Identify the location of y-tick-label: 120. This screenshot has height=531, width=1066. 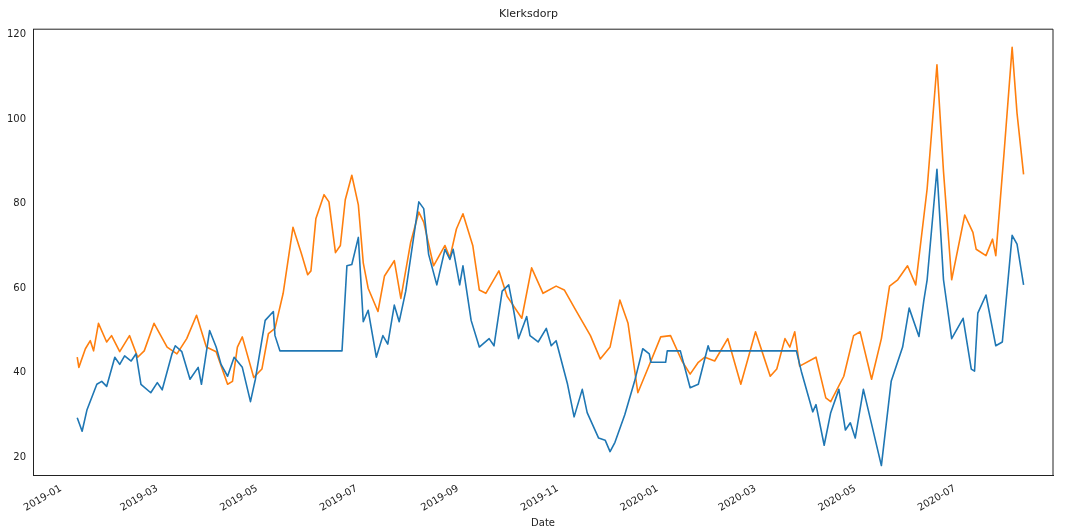
(16, 33).